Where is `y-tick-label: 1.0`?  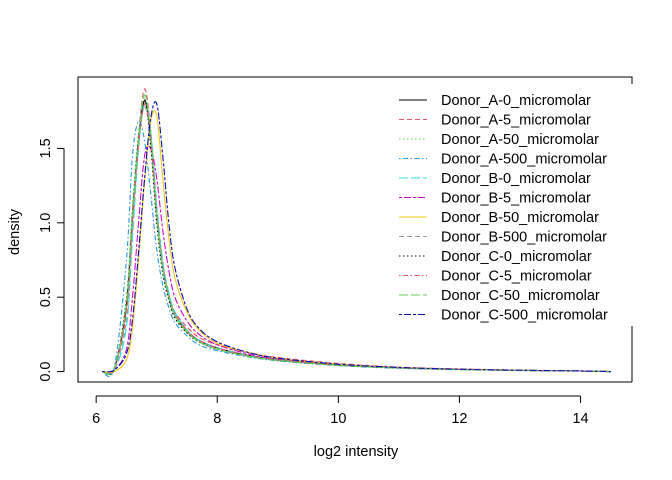
y-tick-label: 1.0 is located at coordinates (46, 223).